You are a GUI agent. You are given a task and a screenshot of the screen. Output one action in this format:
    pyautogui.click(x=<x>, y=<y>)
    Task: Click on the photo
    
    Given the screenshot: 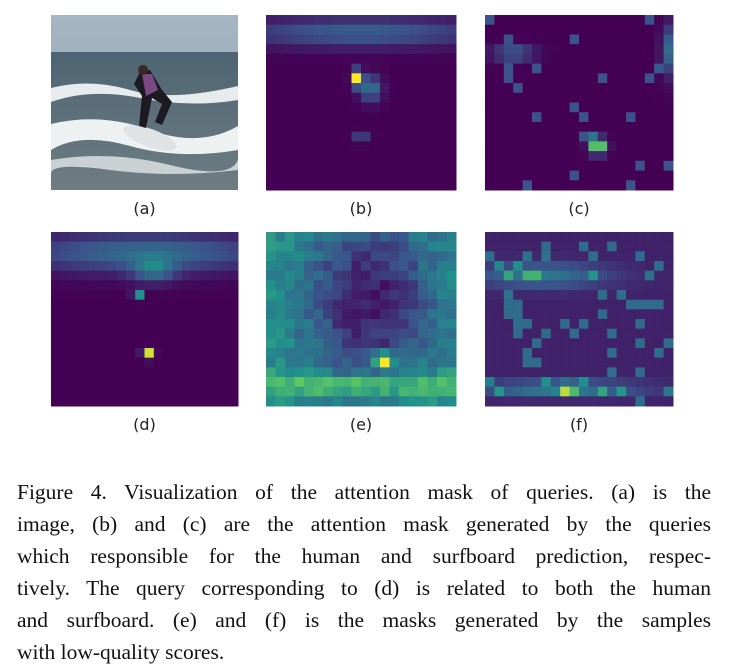 What is the action you would take?
    pyautogui.click(x=144, y=102)
    